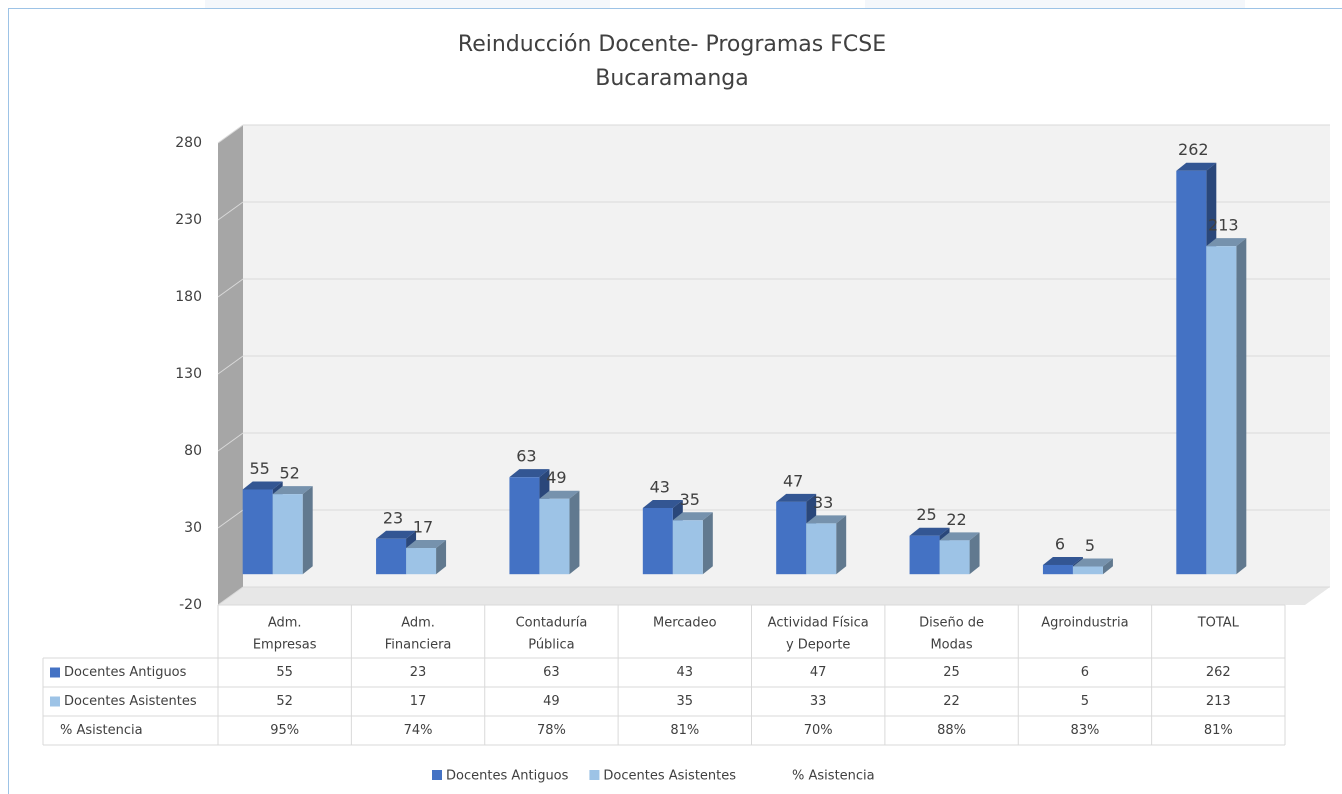 This screenshot has width=1342, height=794. What do you see at coordinates (188, 374) in the screenshot?
I see `y-tick-label: 130` at bounding box center [188, 374].